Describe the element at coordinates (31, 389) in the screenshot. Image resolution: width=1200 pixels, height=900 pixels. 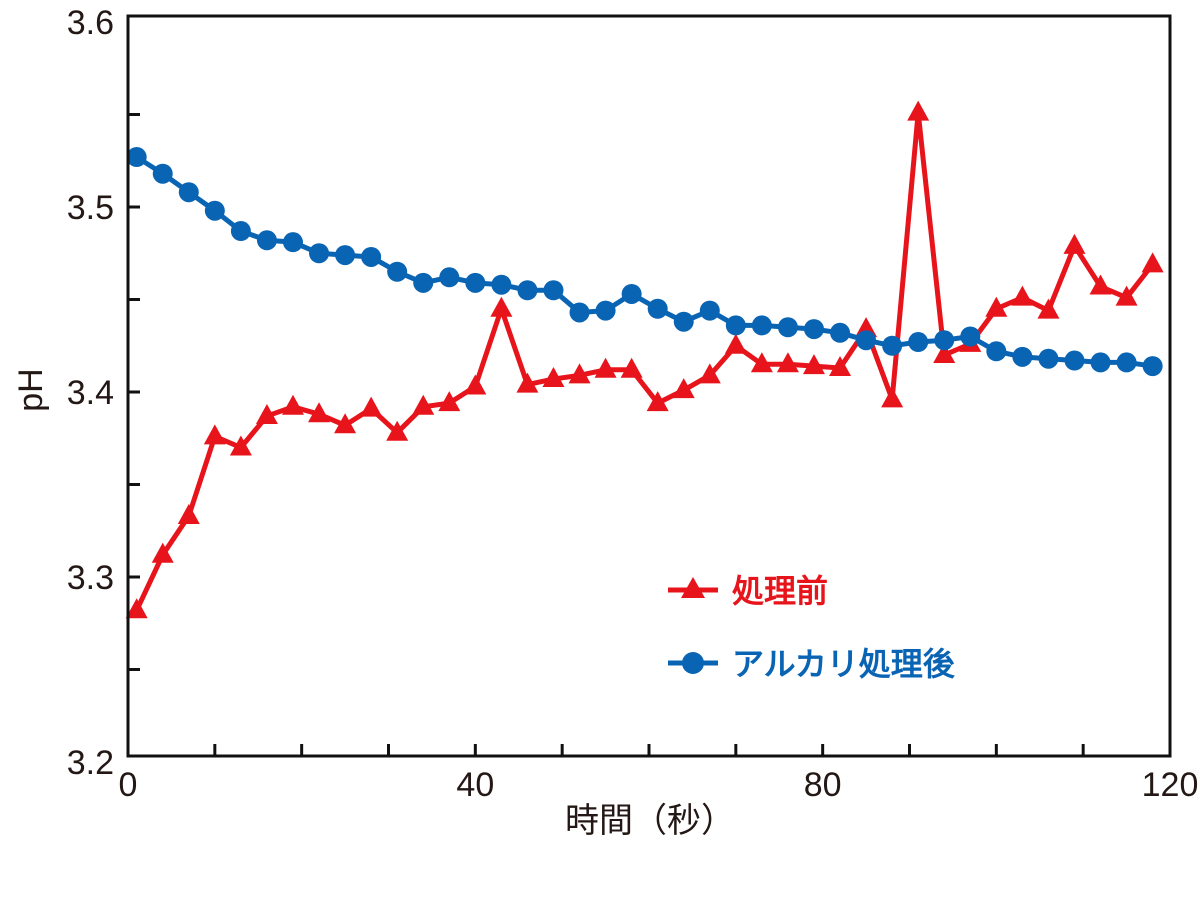
I see `y-axis-title: pH` at that location.